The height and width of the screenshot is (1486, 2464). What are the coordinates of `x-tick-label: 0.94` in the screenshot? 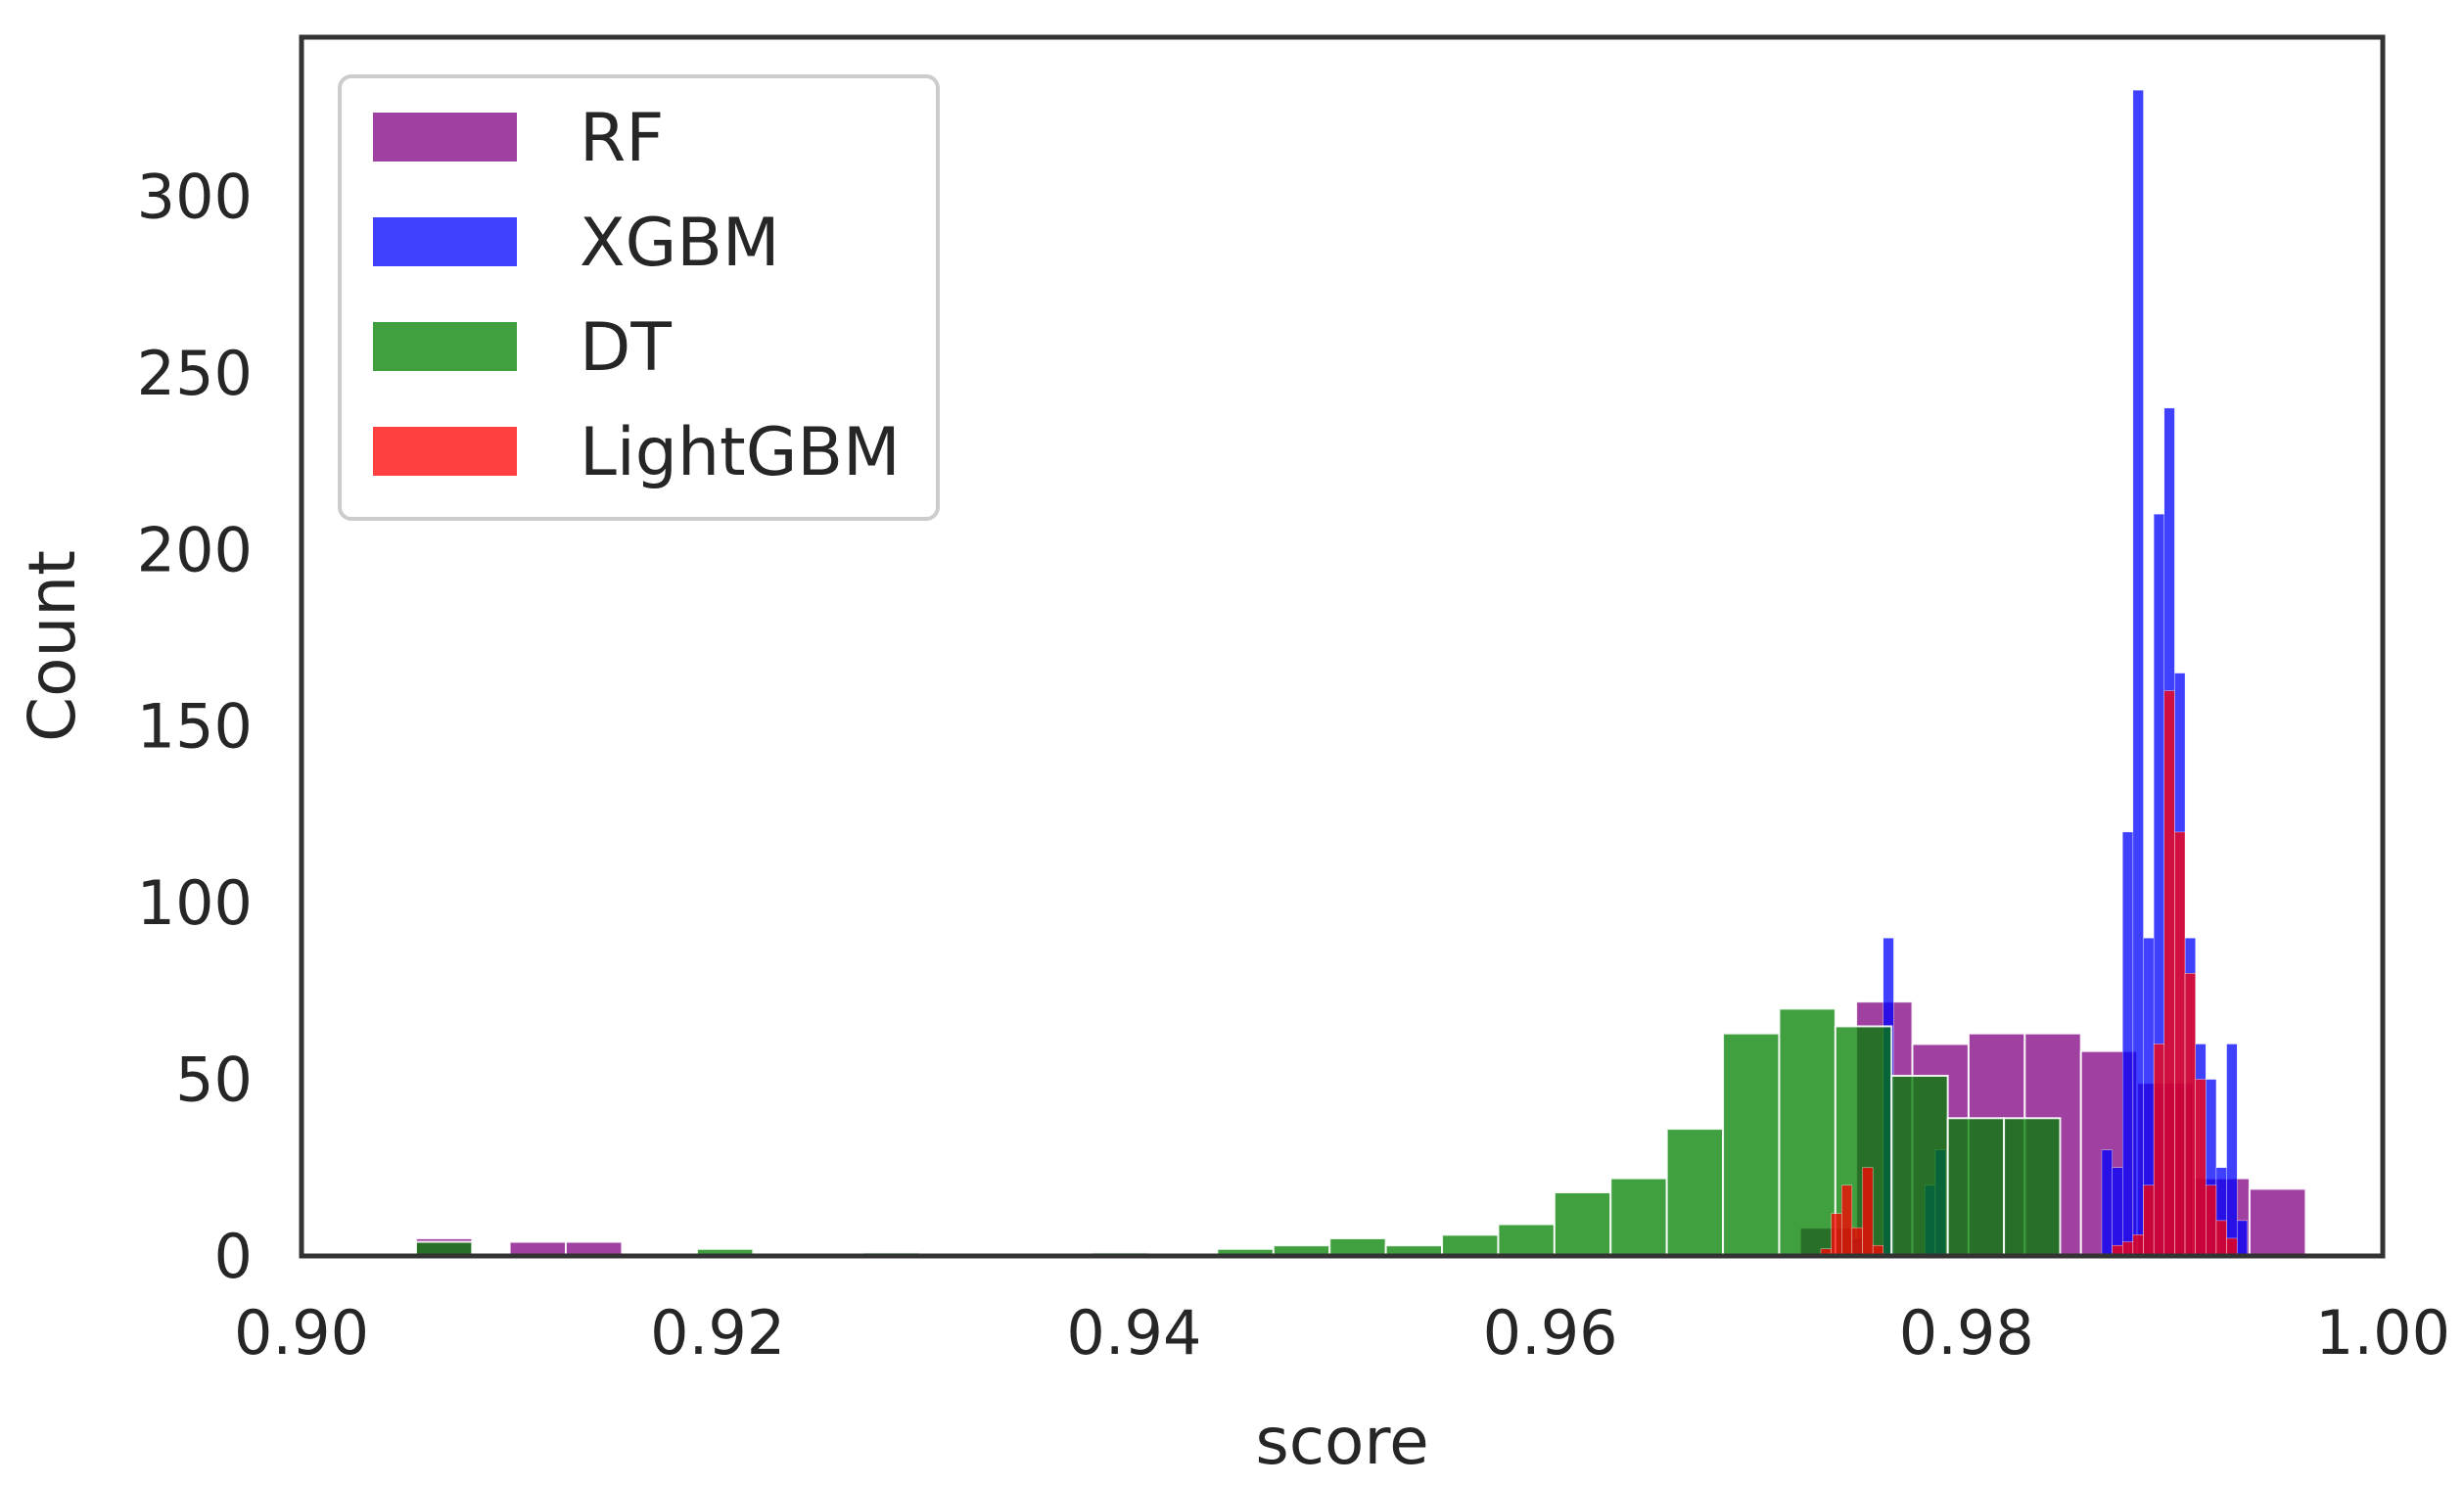 It's located at (1133, 1333).